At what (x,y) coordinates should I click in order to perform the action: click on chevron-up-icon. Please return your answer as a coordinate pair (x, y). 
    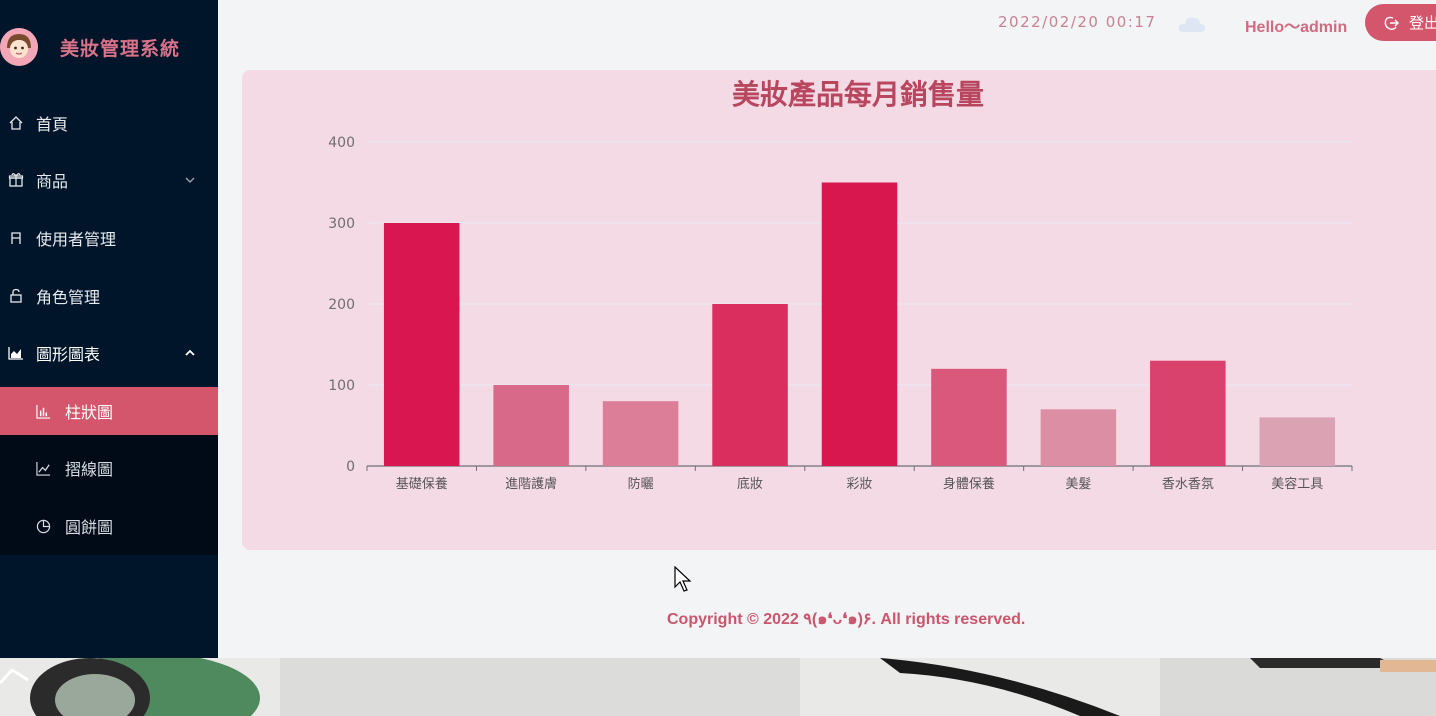
    Looking at the image, I should click on (190, 352).